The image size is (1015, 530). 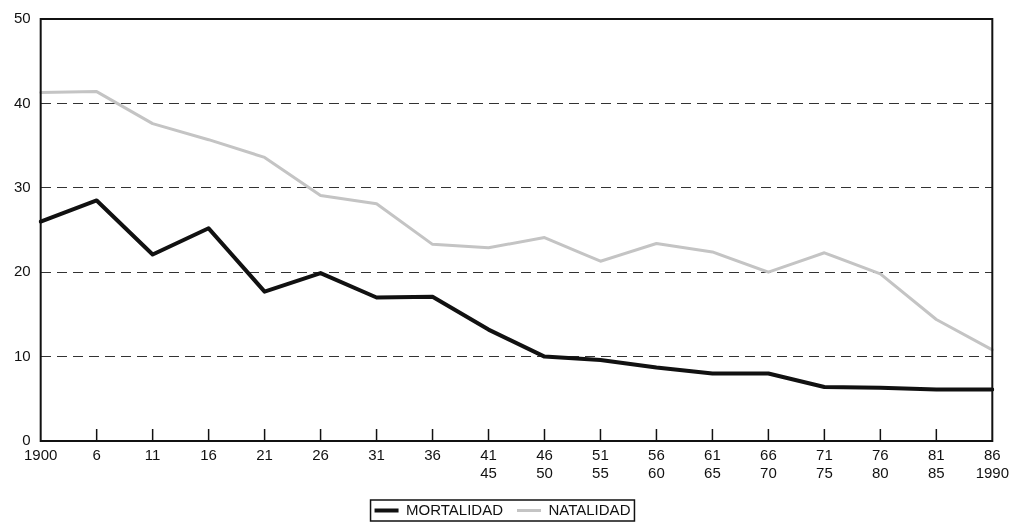 What do you see at coordinates (589, 509) in the screenshot?
I see `legend-label: NATALIDAD` at bounding box center [589, 509].